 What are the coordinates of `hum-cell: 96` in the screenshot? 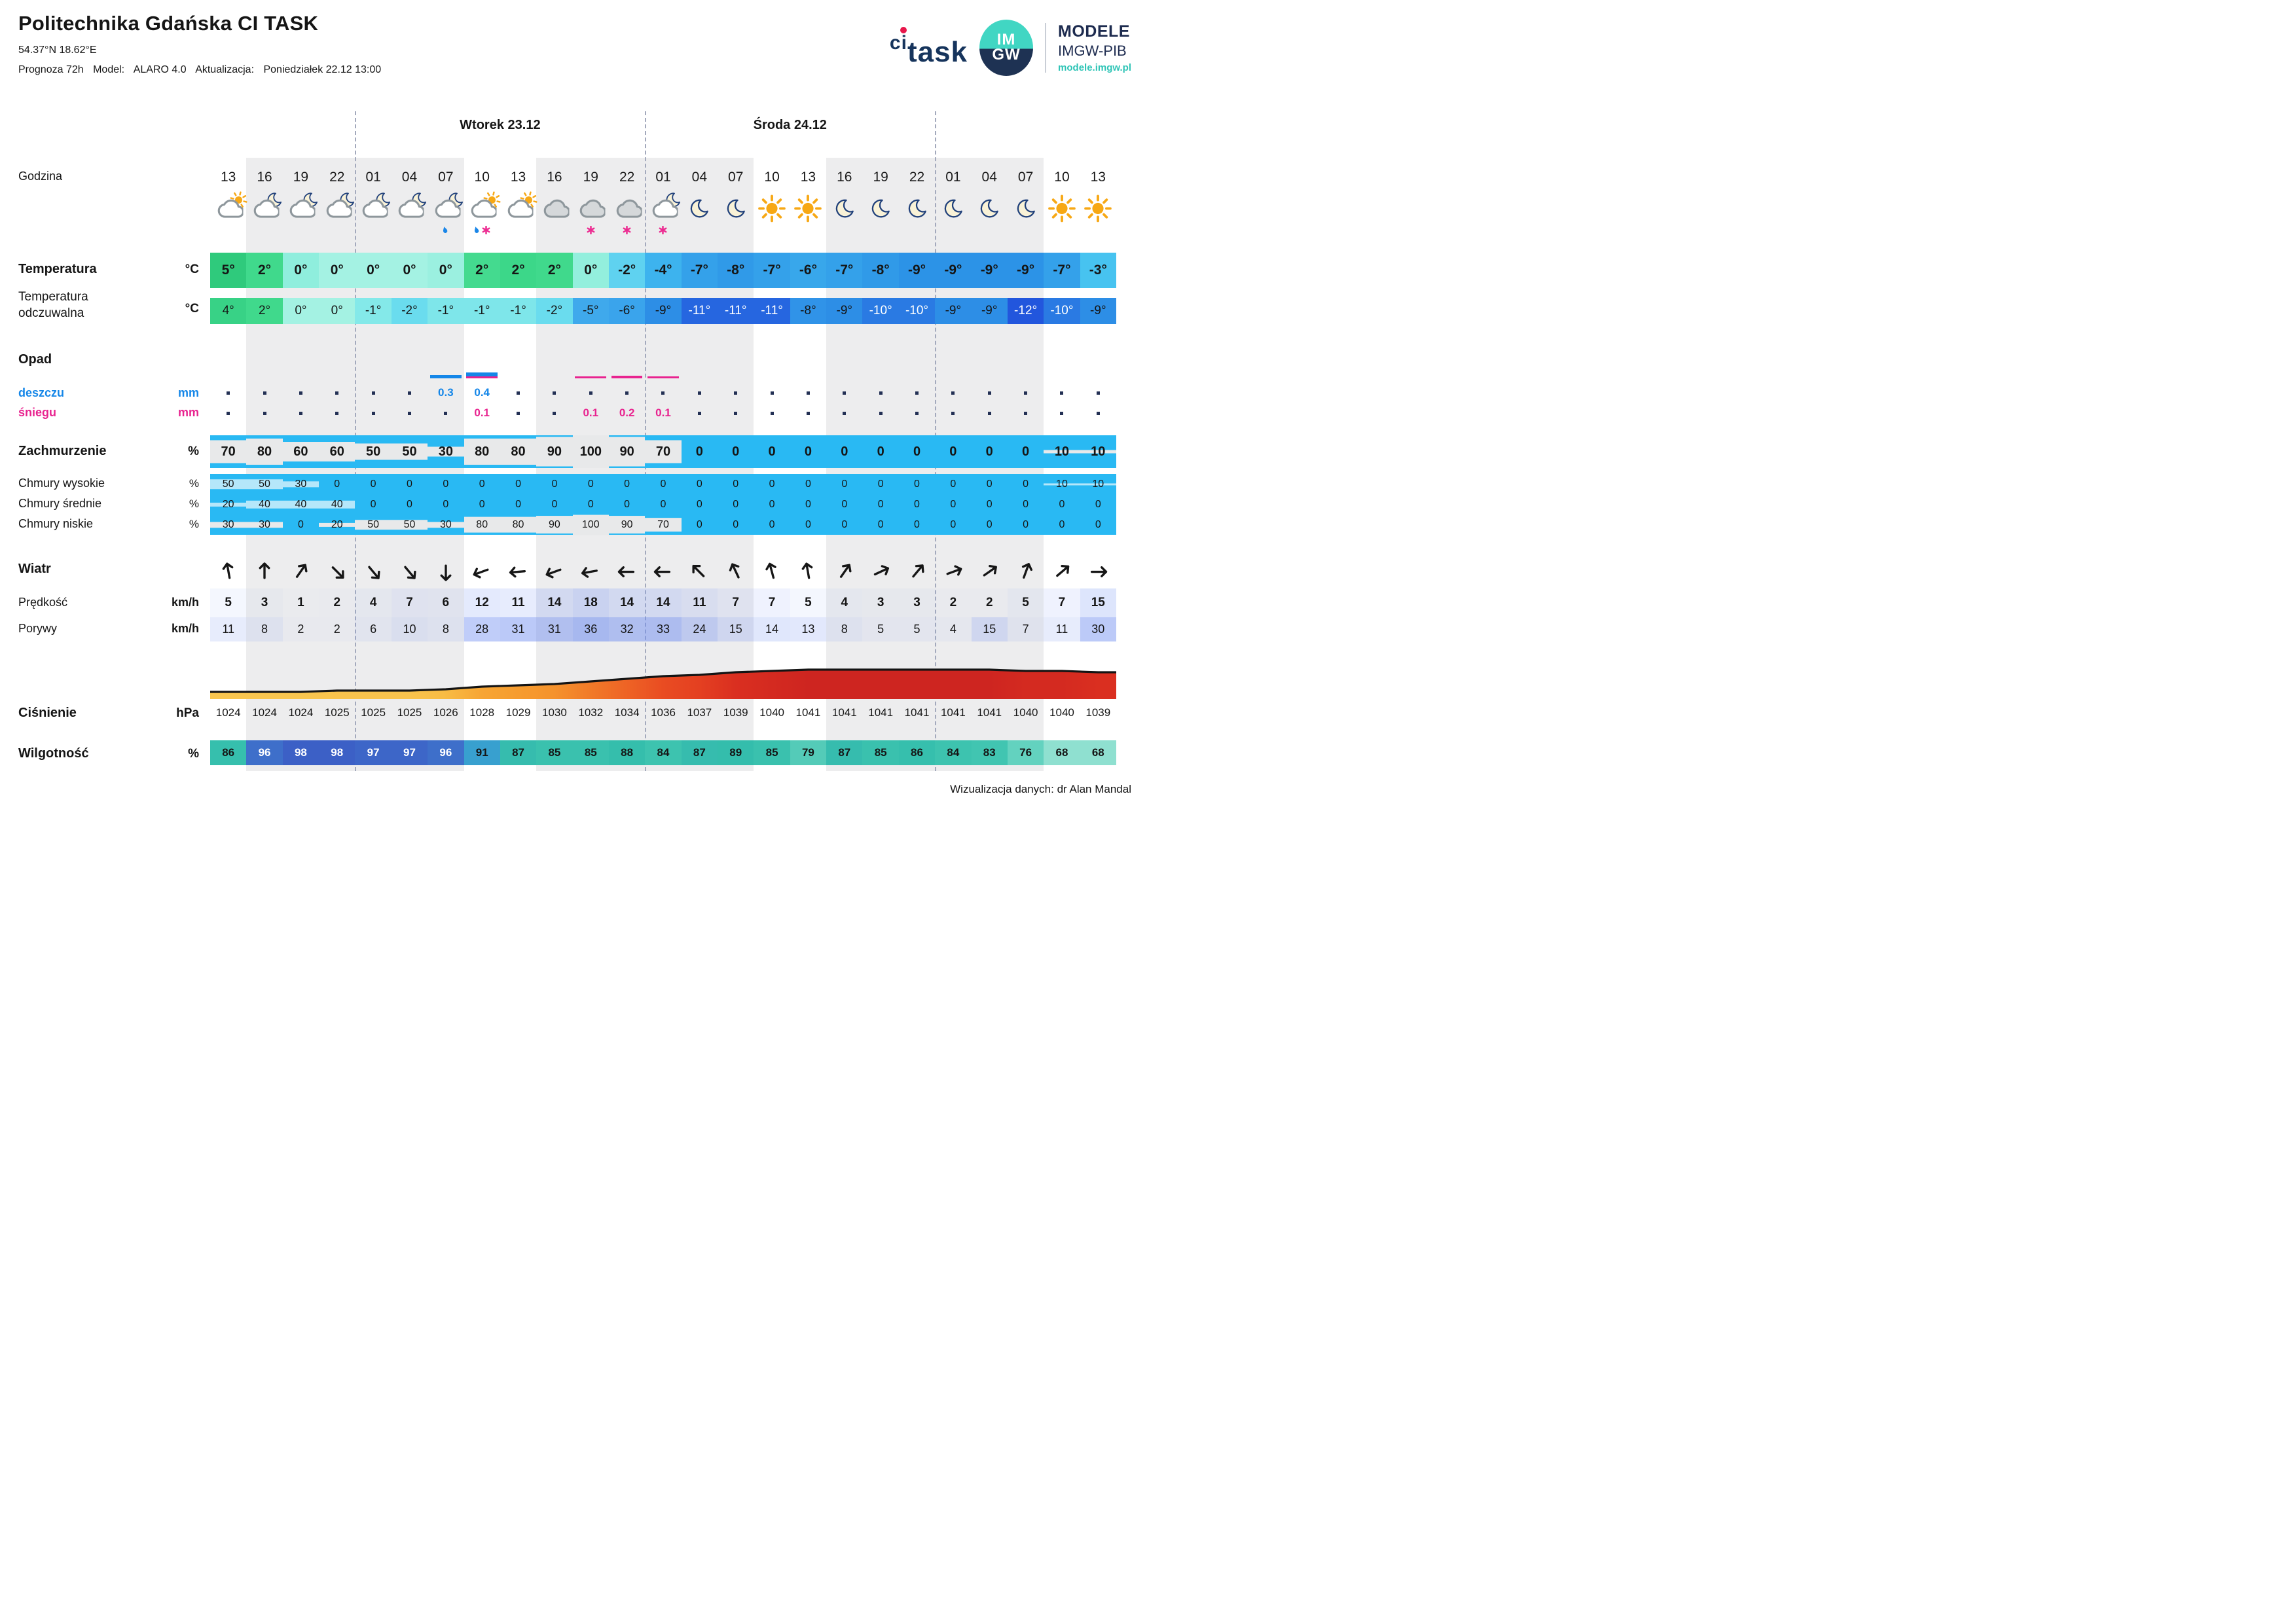 It's located at (446, 752).